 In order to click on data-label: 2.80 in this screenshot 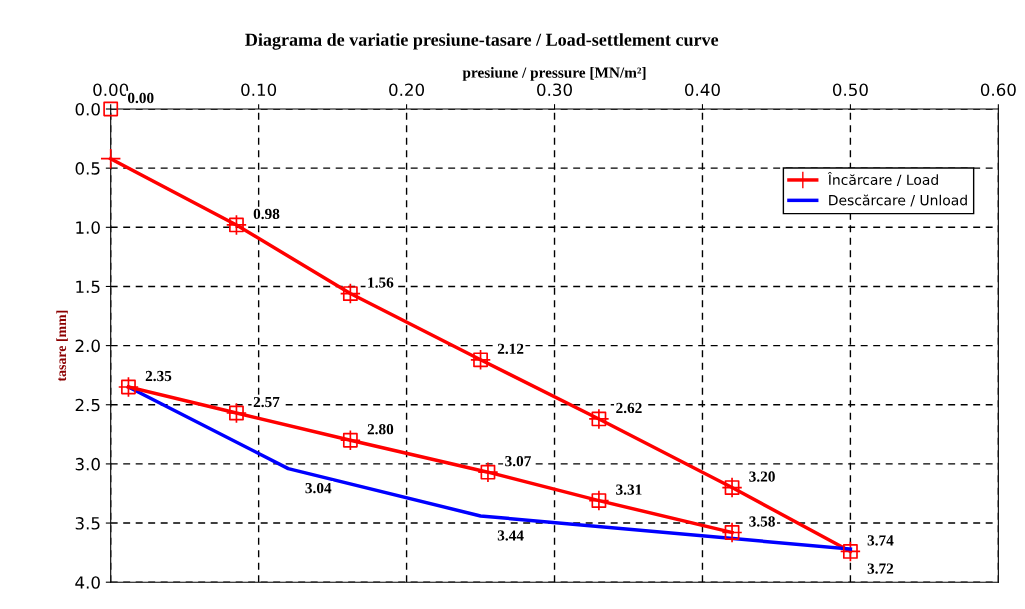, I will do `click(380, 429)`.